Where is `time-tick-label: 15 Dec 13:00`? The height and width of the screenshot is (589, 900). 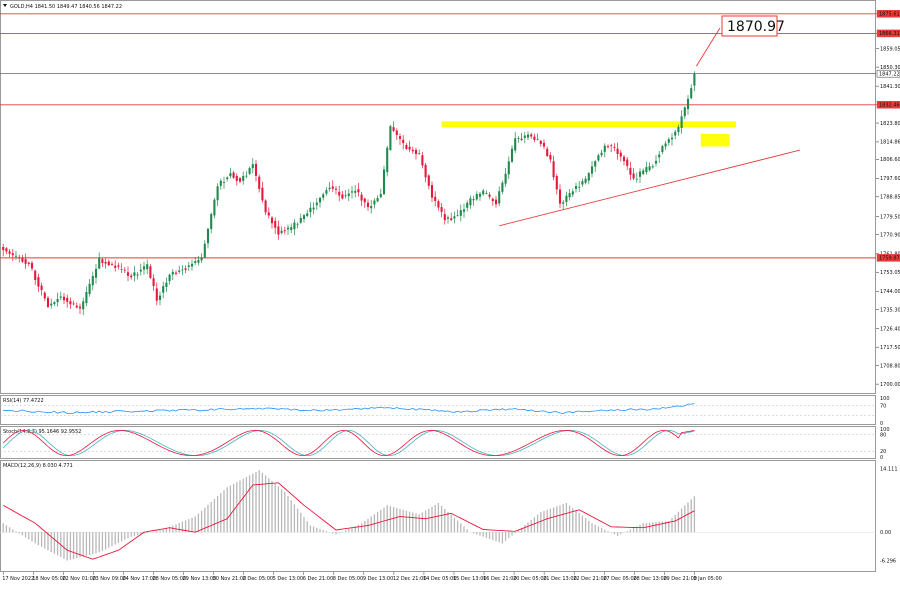 time-tick-label: 15 Dec 13:00 is located at coordinates (470, 579).